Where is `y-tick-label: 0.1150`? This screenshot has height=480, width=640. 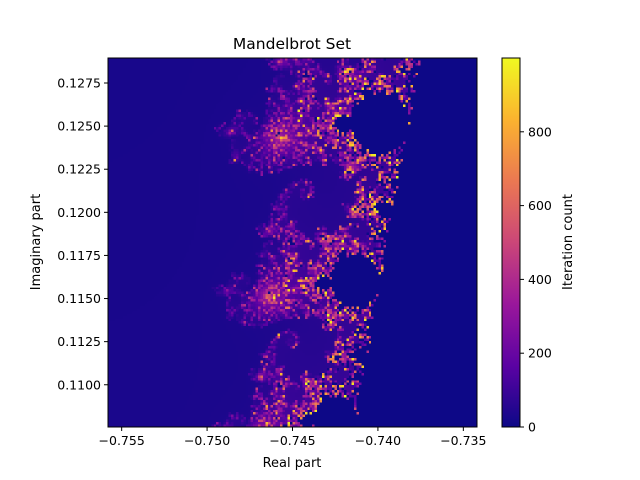 y-tick-label: 0.1150 is located at coordinates (79, 298).